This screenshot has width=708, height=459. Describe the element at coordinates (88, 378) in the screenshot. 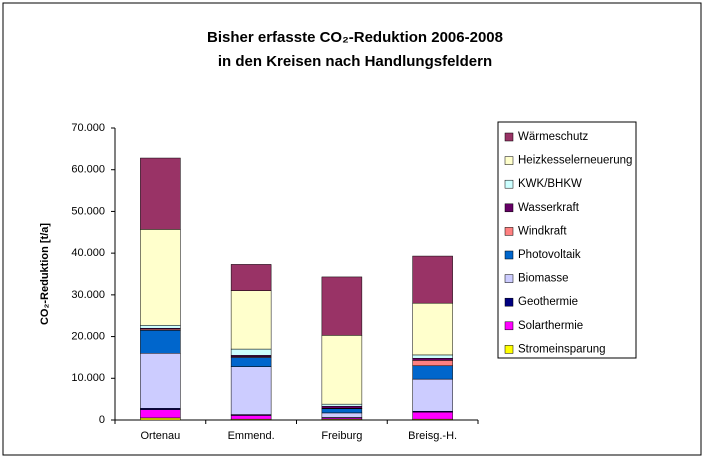

I see `y-tick-label: 10.000` at that location.